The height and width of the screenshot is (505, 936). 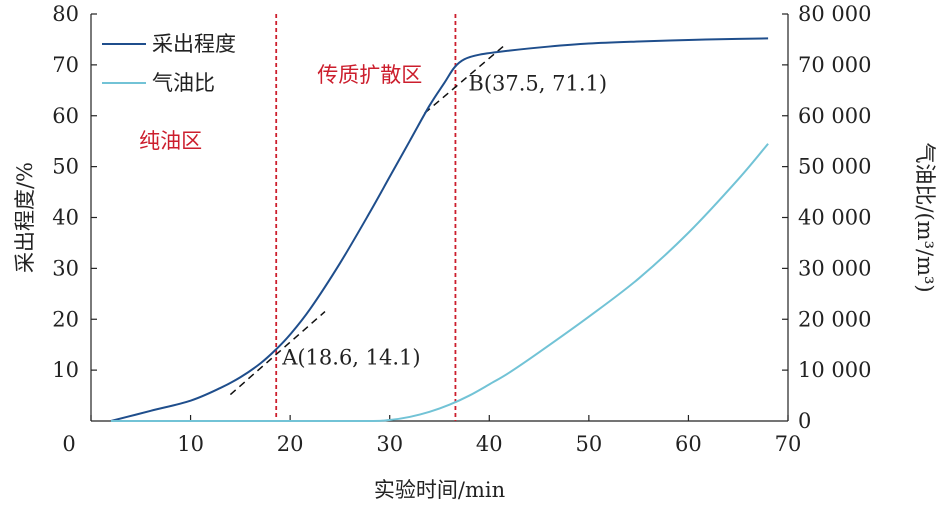 What do you see at coordinates (190, 444) in the screenshot?
I see `x-tick-label: 10` at bounding box center [190, 444].